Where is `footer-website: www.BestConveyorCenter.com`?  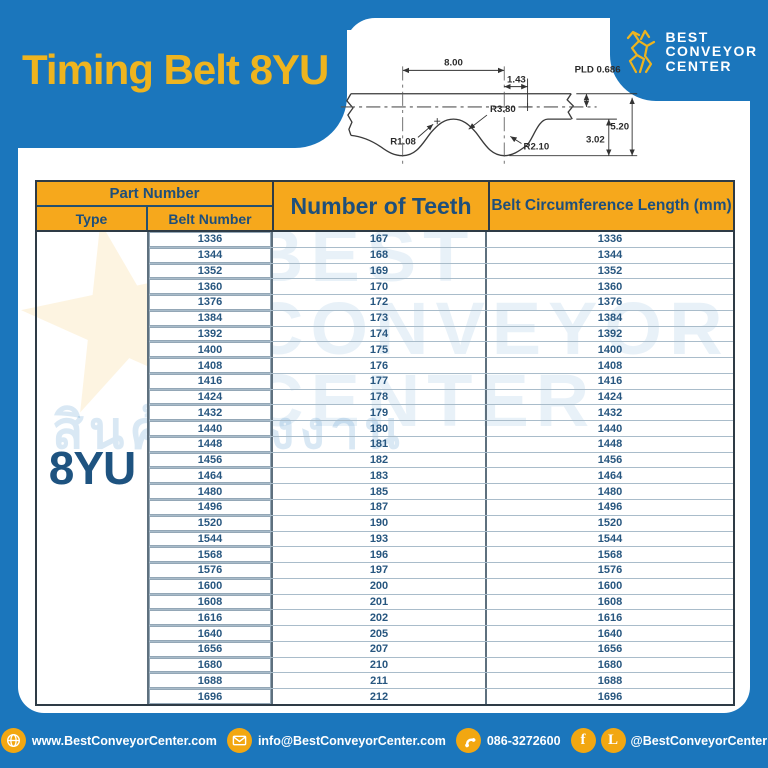
footer-website: www.BestConveyorCenter.com is located at coordinates (108, 740).